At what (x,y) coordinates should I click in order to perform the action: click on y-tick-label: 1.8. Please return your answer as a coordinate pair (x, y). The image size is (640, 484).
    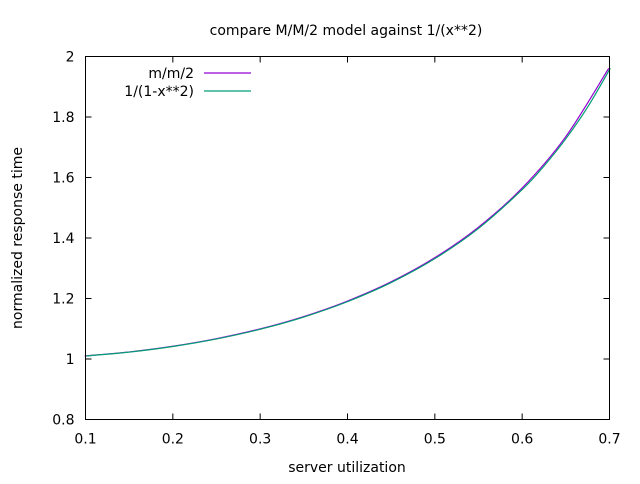
    Looking at the image, I should click on (63, 118).